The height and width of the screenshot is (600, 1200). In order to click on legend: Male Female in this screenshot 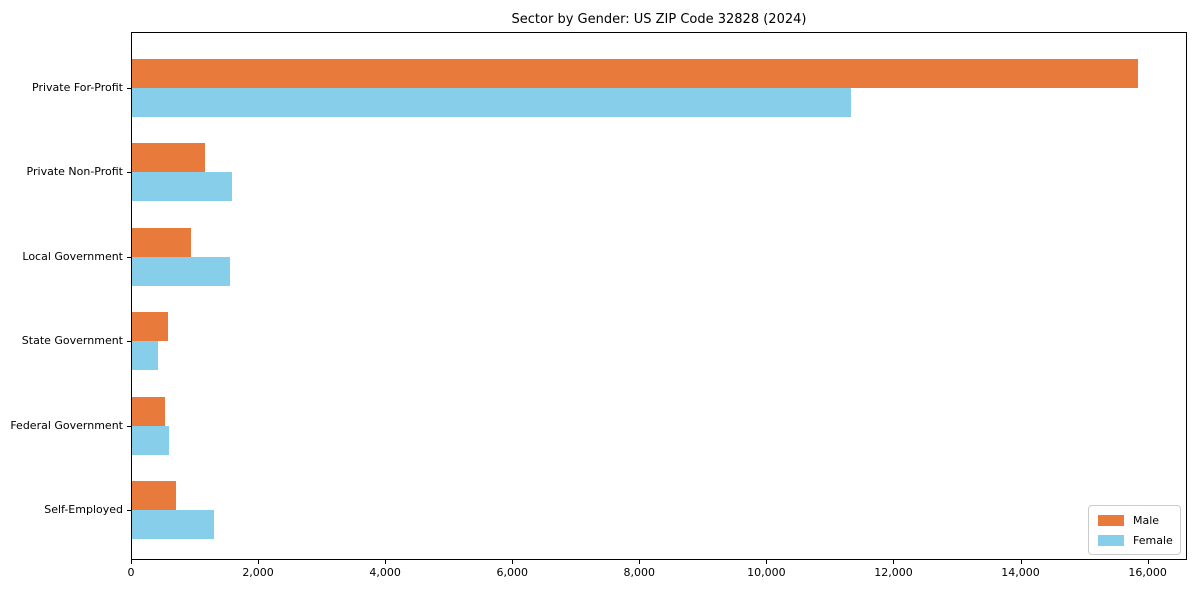, I will do `click(1134, 530)`.